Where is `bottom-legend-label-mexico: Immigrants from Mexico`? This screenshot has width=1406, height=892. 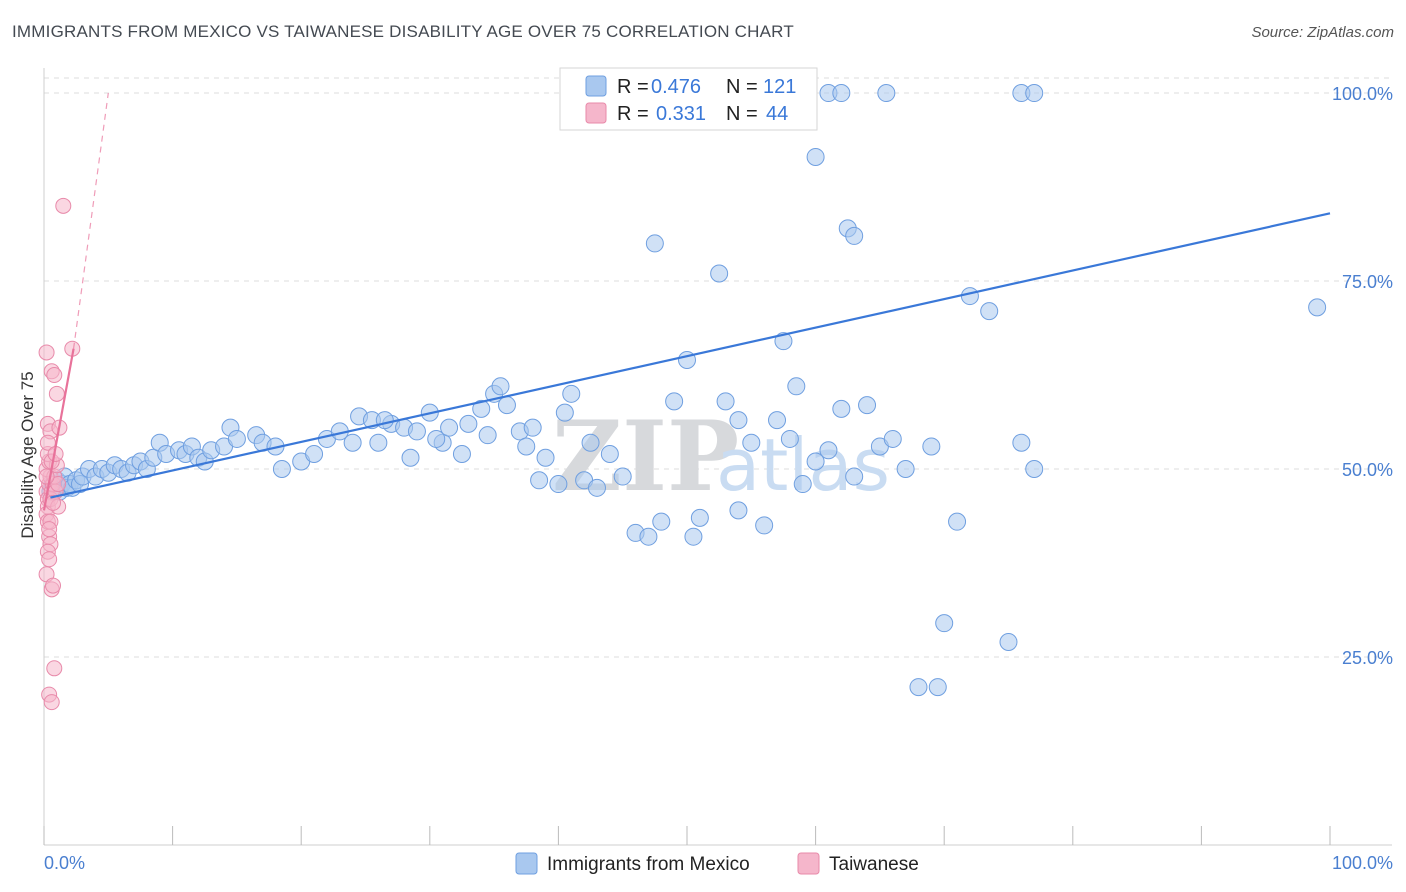 bottom-legend-label-mexico: Immigrants from Mexico is located at coordinates (648, 864).